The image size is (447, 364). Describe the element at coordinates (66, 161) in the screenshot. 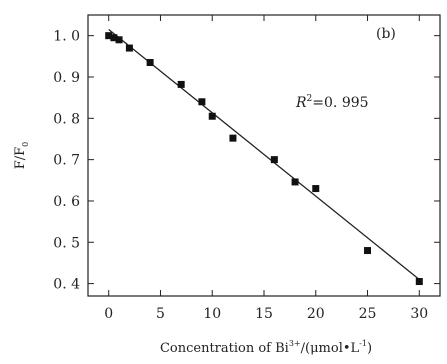

I see `y-tick-label: 0. 7` at that location.